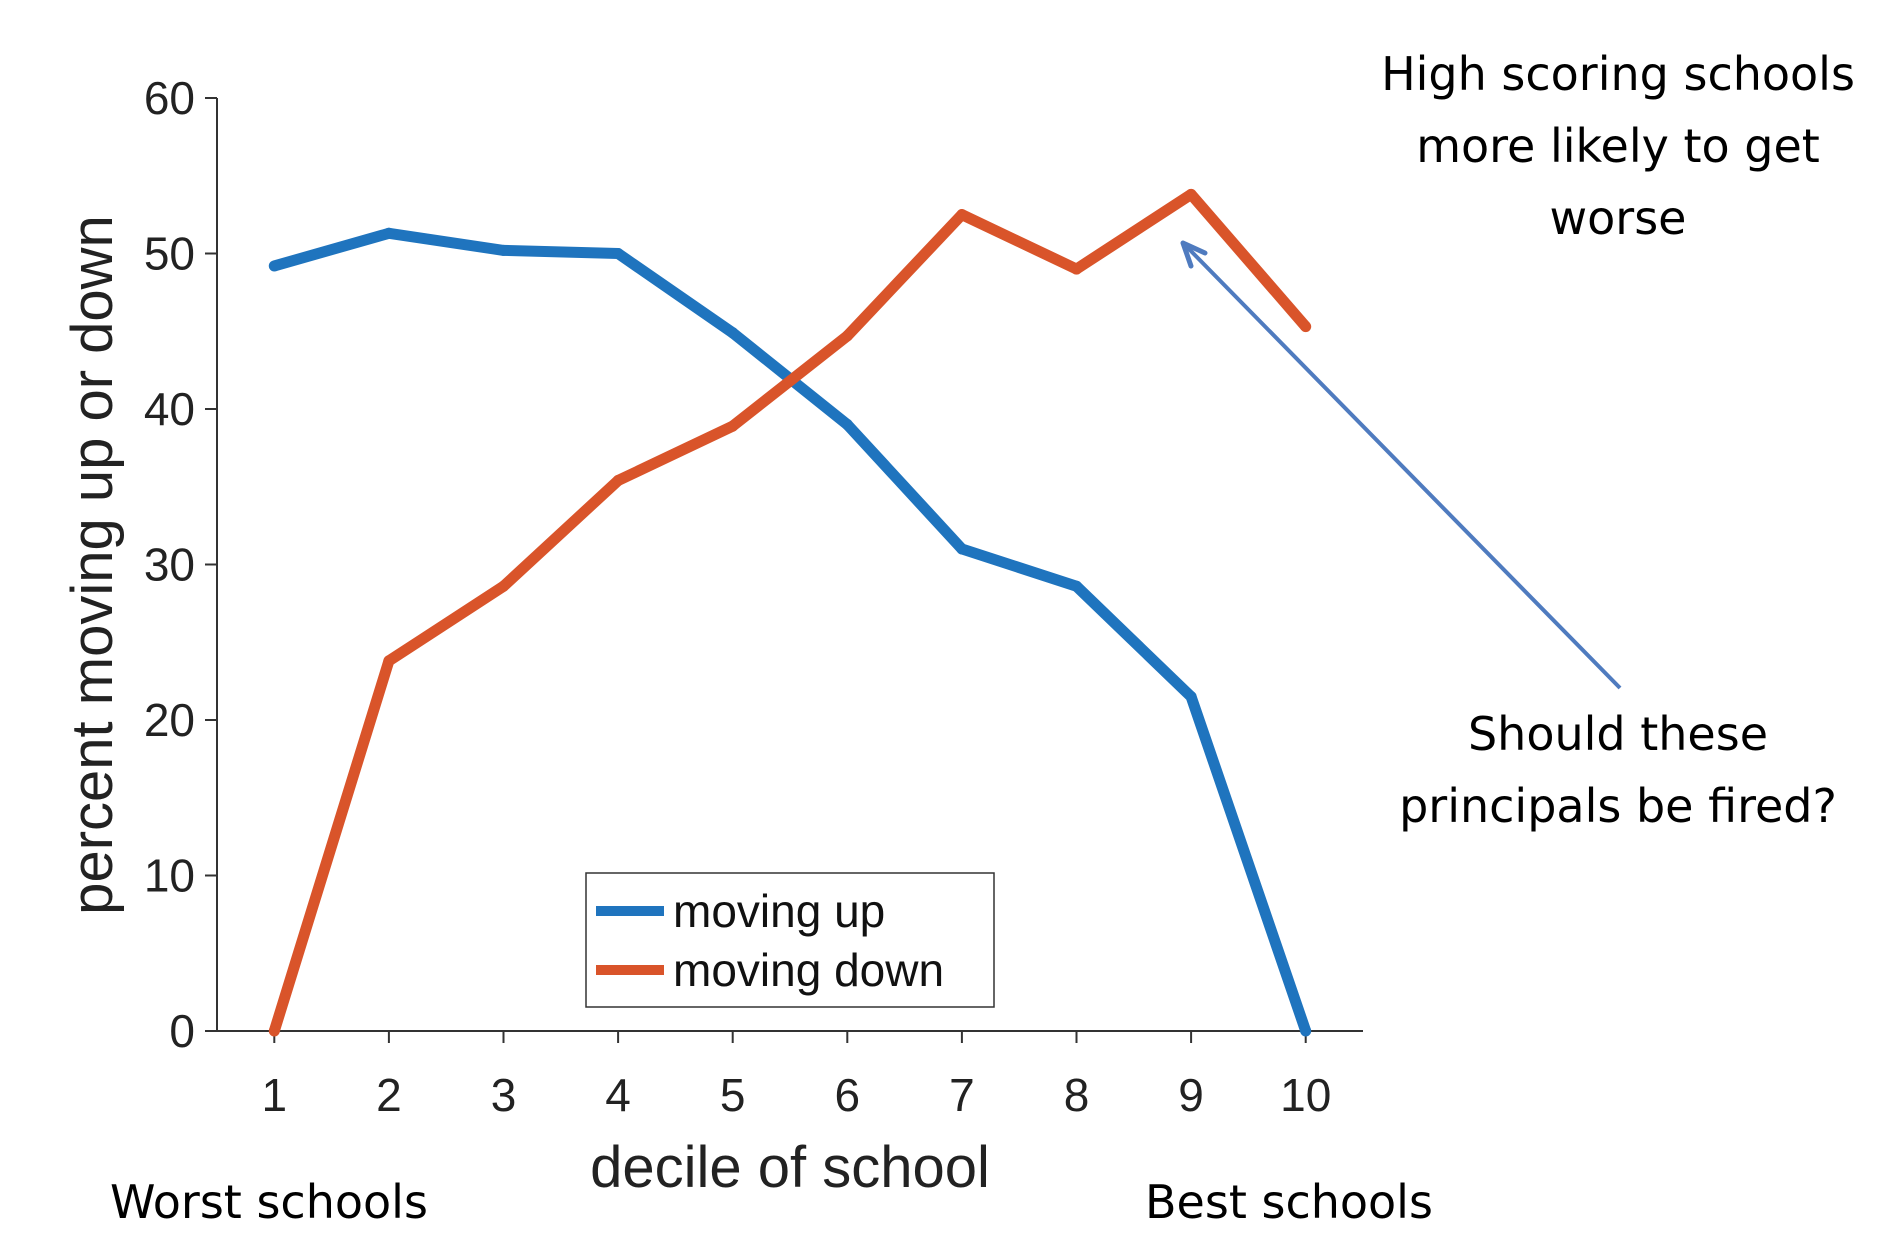 This screenshot has width=1880, height=1256. I want to click on y-tick-label: 40, so click(169, 409).